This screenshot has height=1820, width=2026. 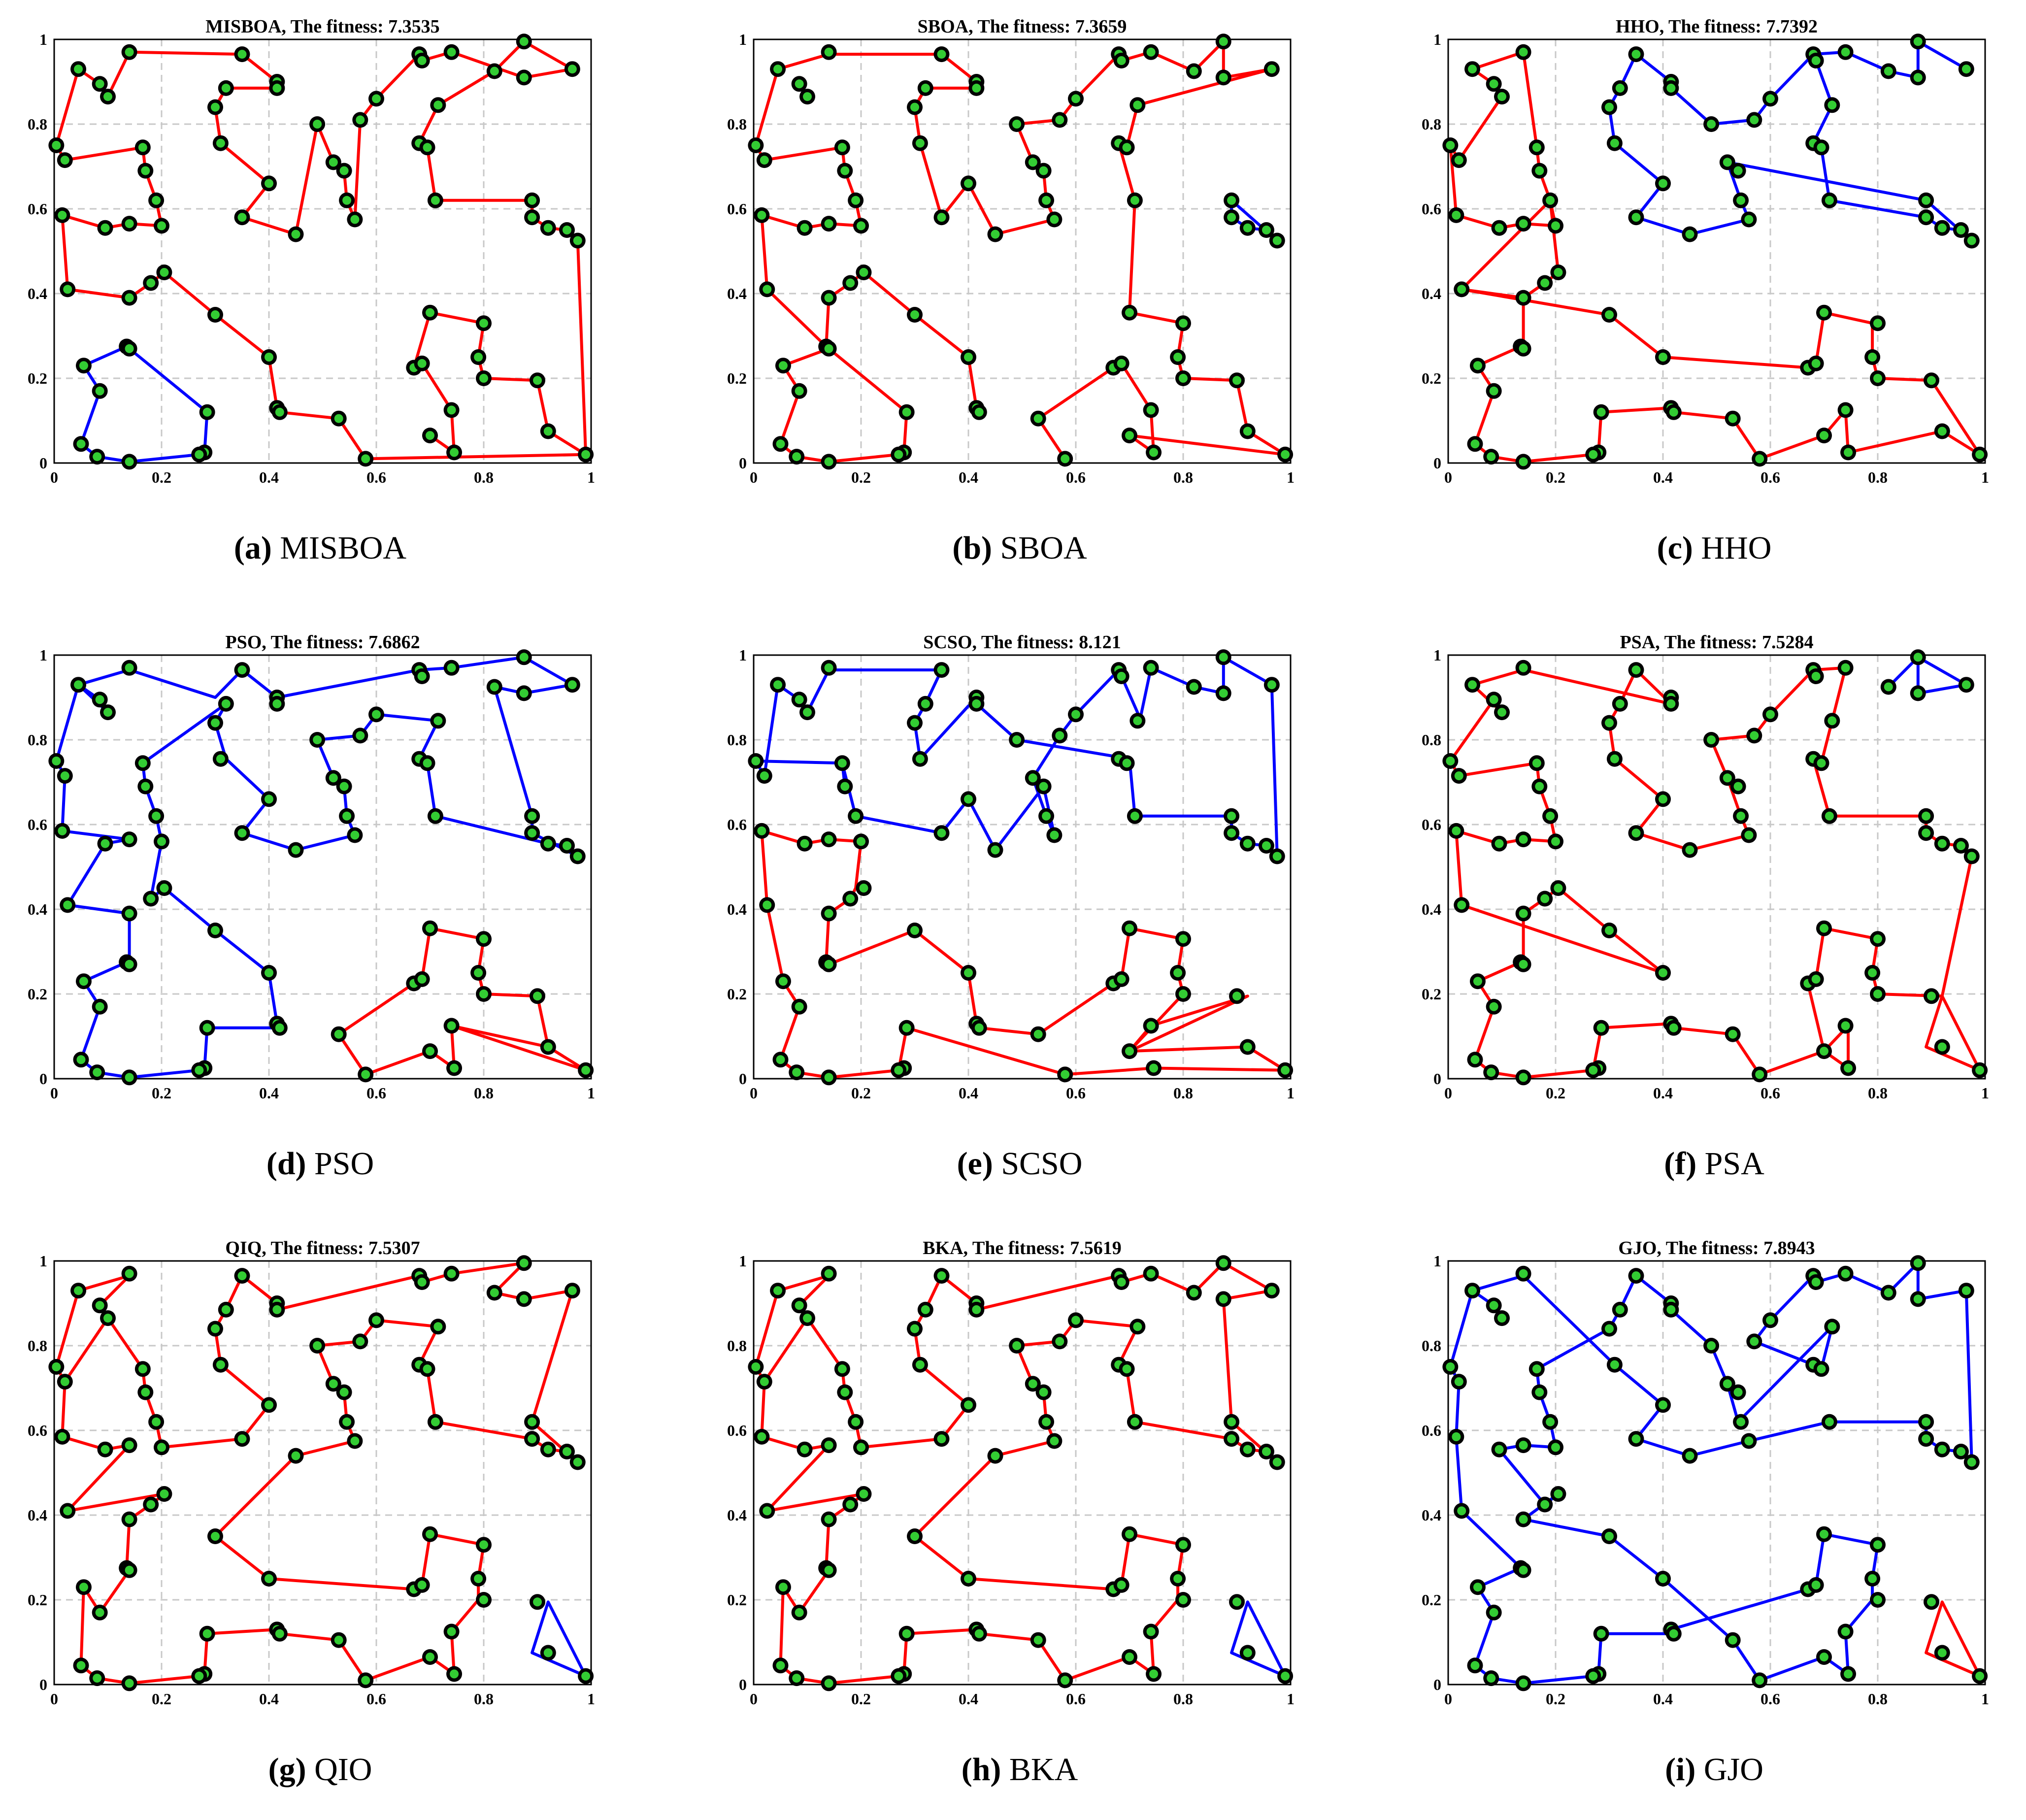 What do you see at coordinates (1878, 1699) in the screenshot?
I see `x-tick-label: 0.8` at bounding box center [1878, 1699].